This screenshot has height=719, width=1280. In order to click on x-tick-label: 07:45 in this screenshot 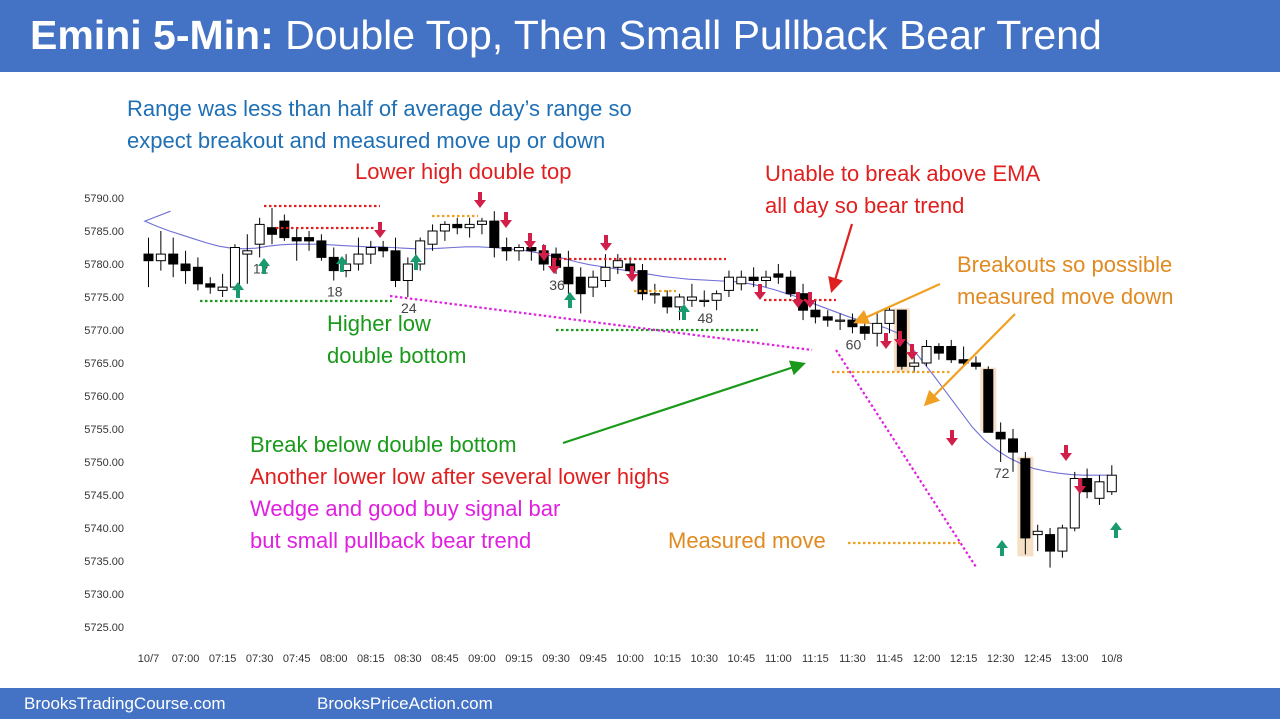, I will do `click(297, 659)`.